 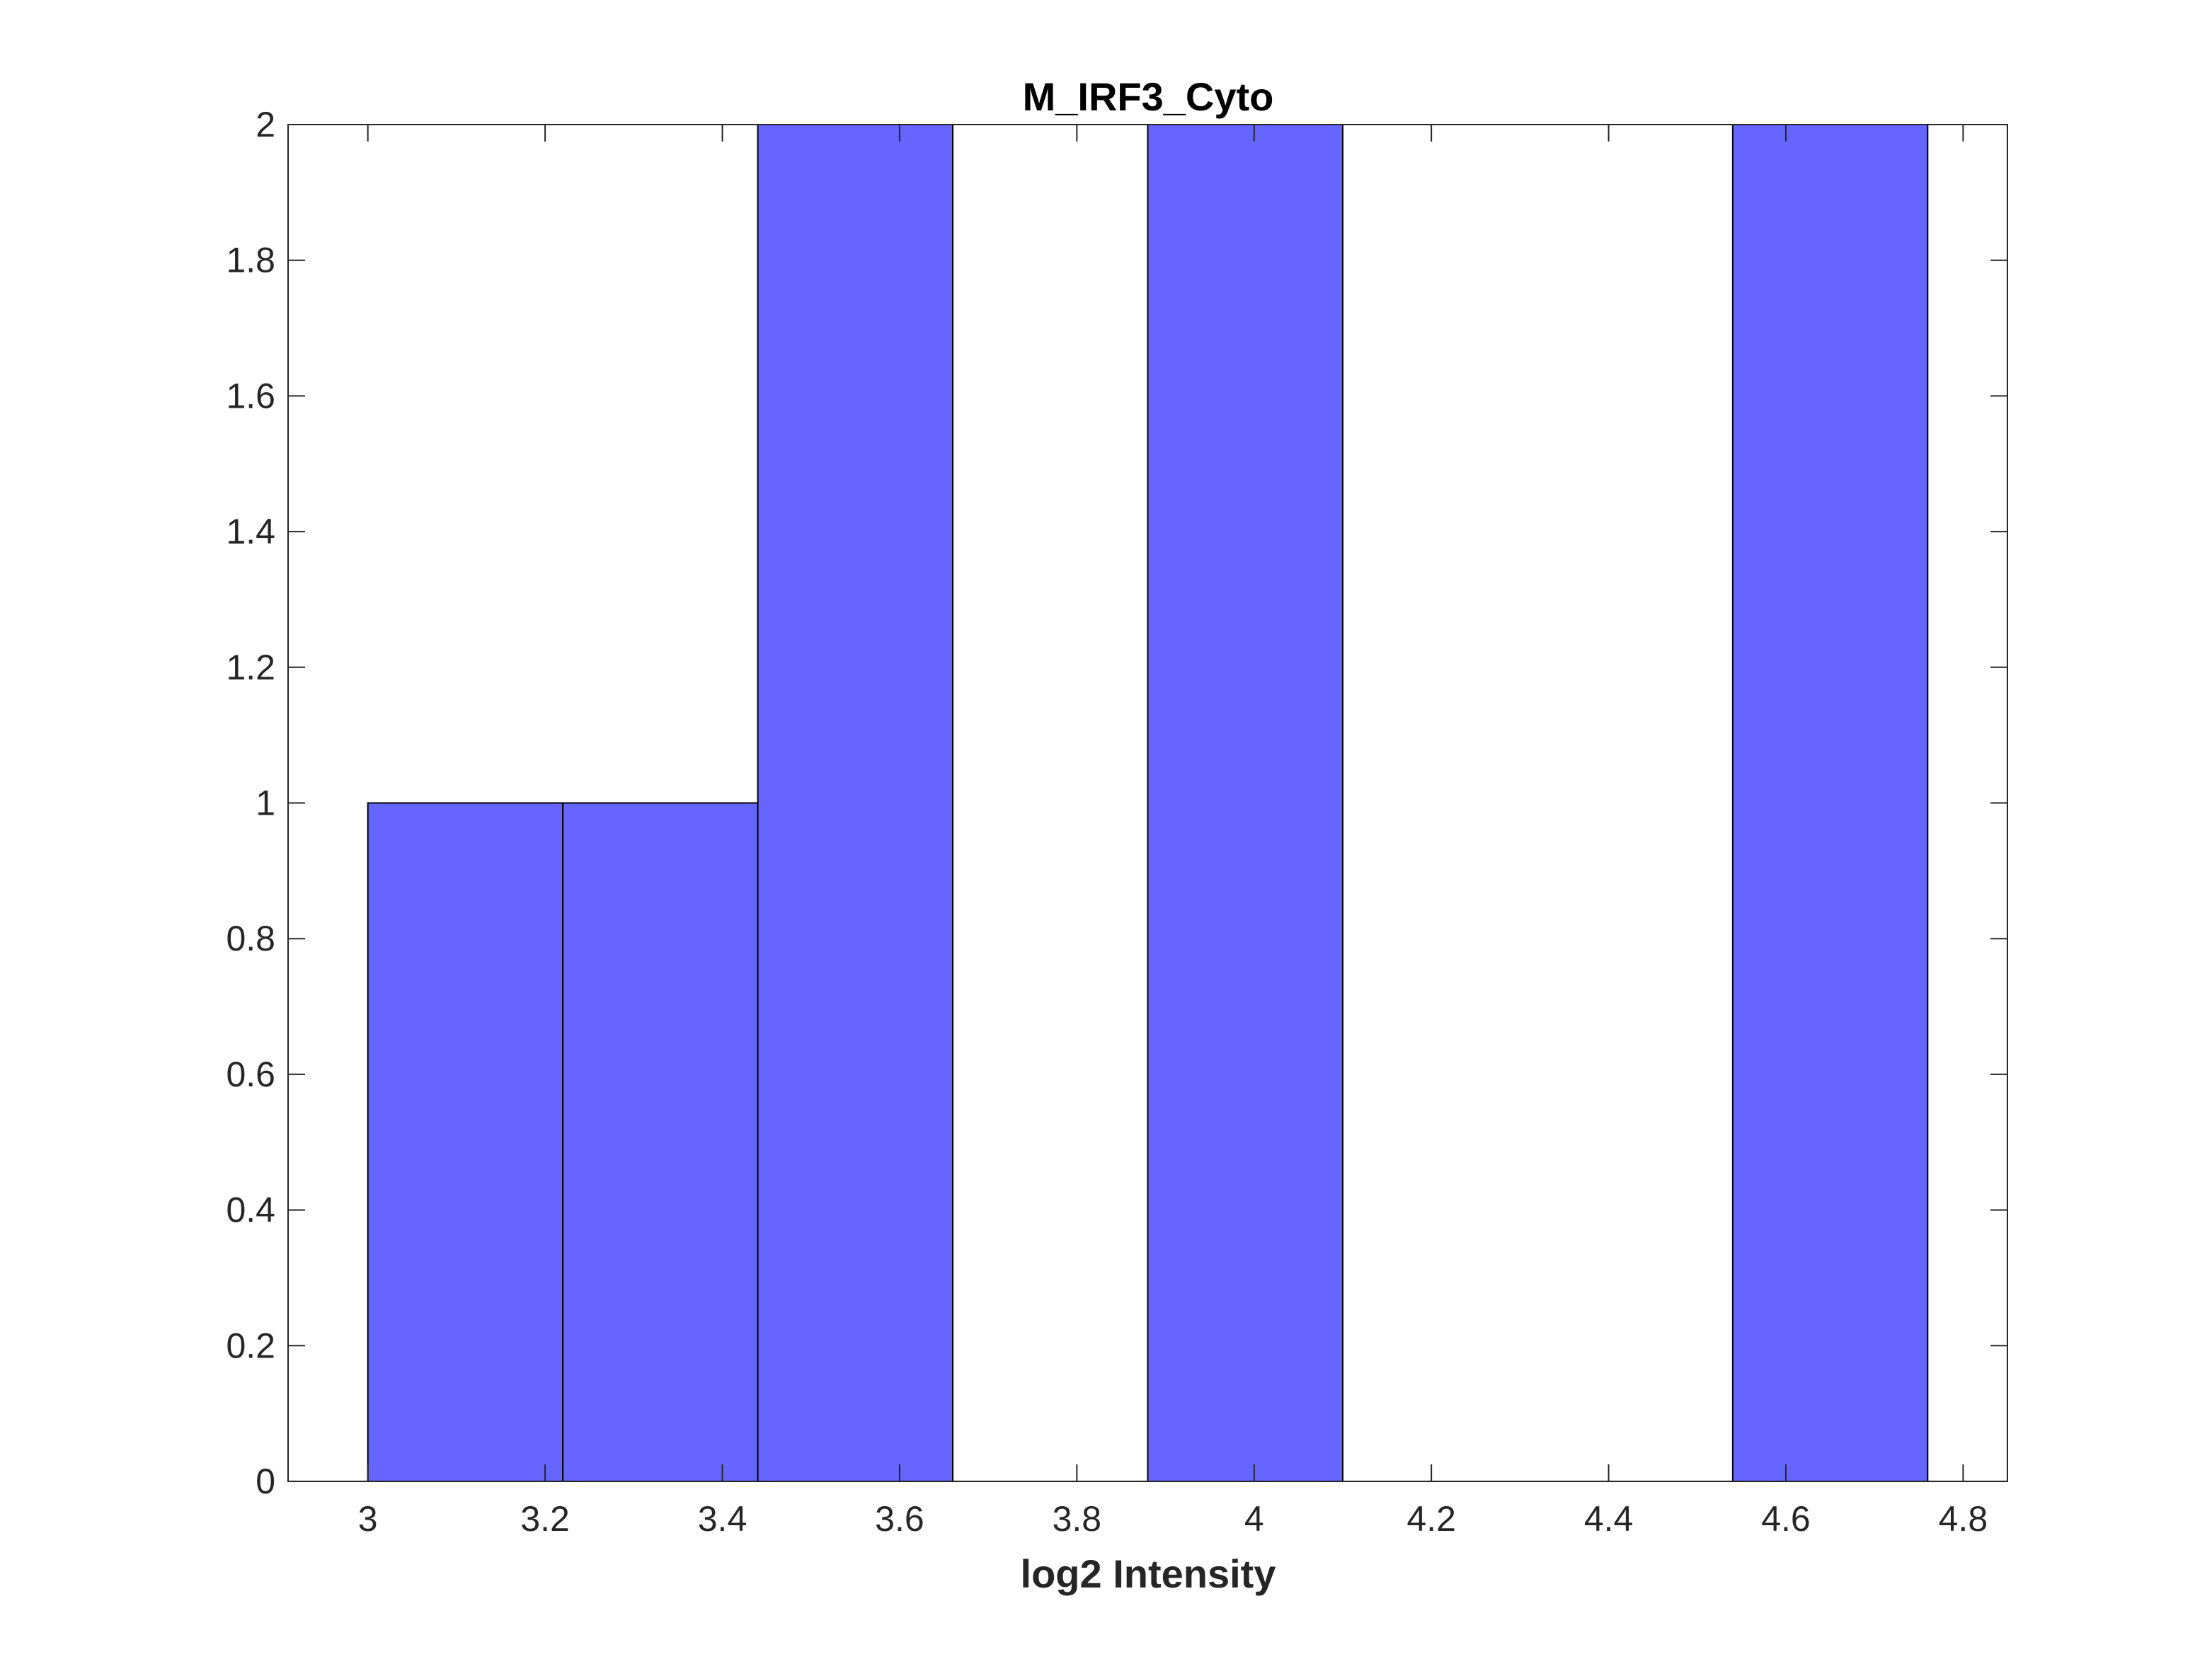 What do you see at coordinates (265, 124) in the screenshot?
I see `y-tick-label: 2` at bounding box center [265, 124].